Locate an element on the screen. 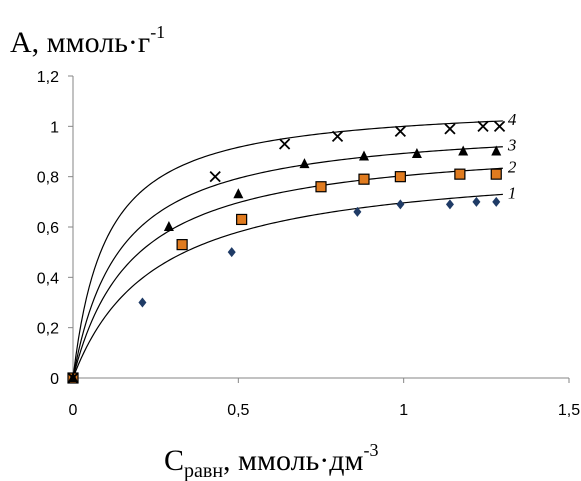  y-tick-label: 1,2 is located at coordinates (48, 77).